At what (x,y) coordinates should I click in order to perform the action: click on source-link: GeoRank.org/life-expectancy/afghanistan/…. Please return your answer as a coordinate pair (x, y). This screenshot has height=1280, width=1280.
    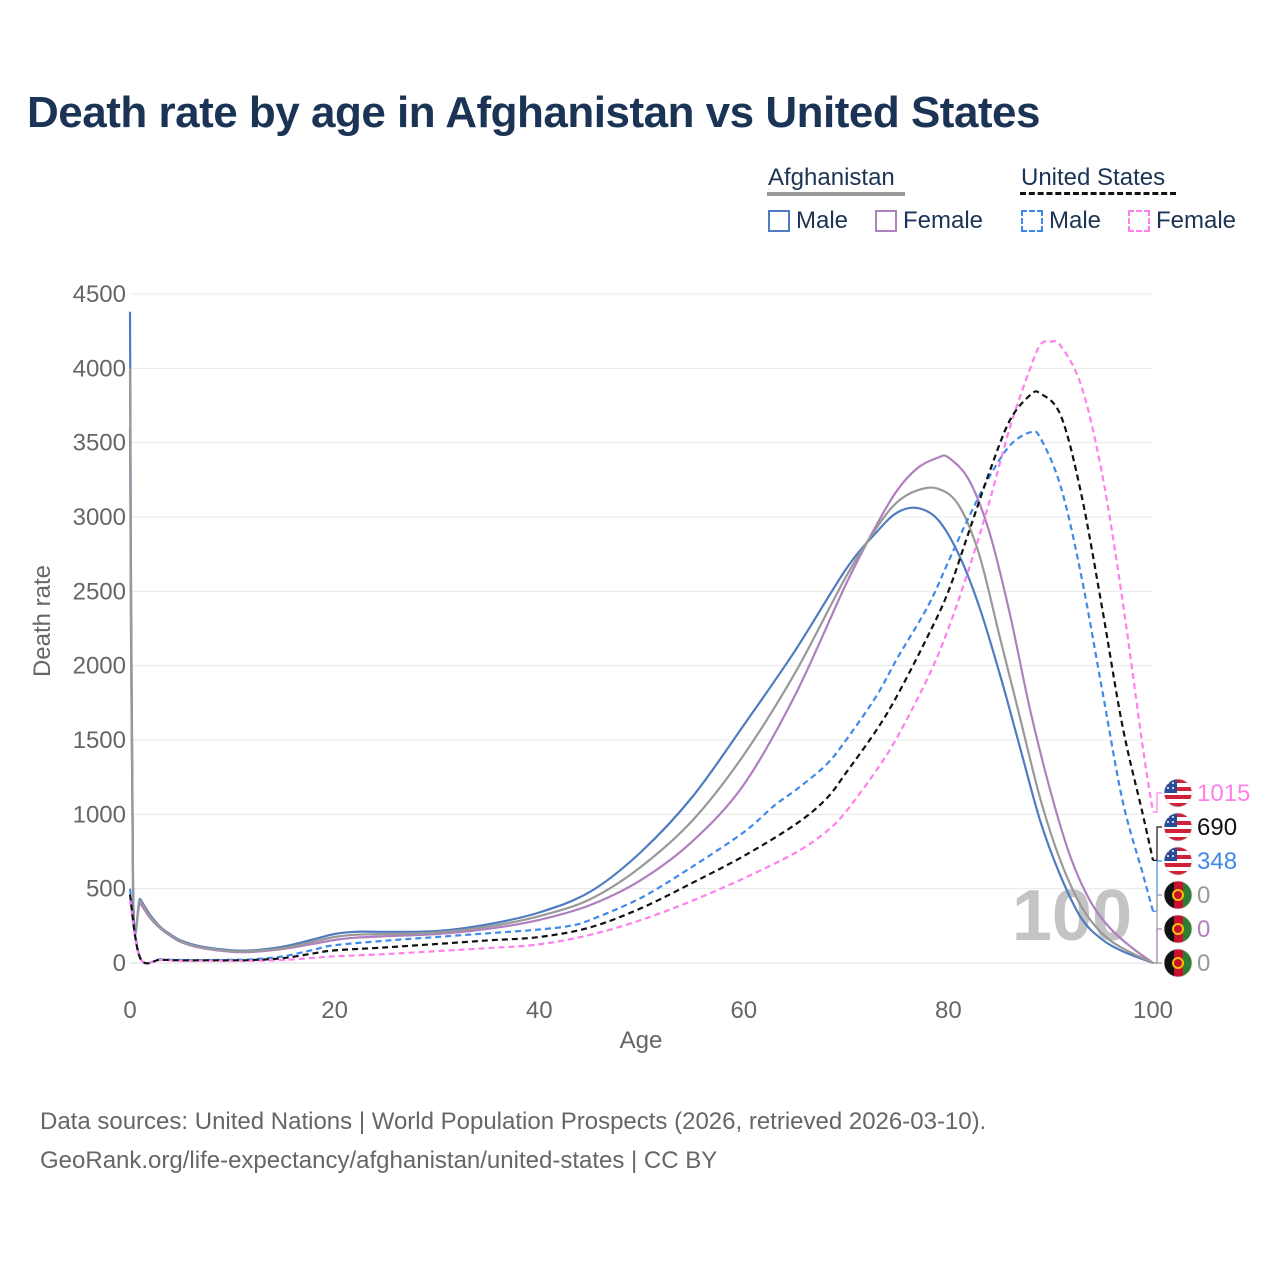
    Looking at the image, I should click on (379, 1160).